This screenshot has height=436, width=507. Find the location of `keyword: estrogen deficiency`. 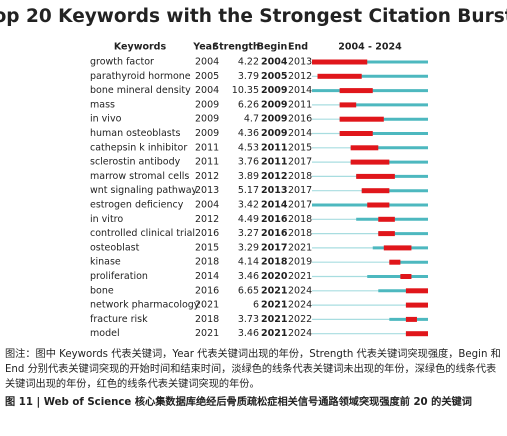

keyword: estrogen deficiency is located at coordinates (137, 205).